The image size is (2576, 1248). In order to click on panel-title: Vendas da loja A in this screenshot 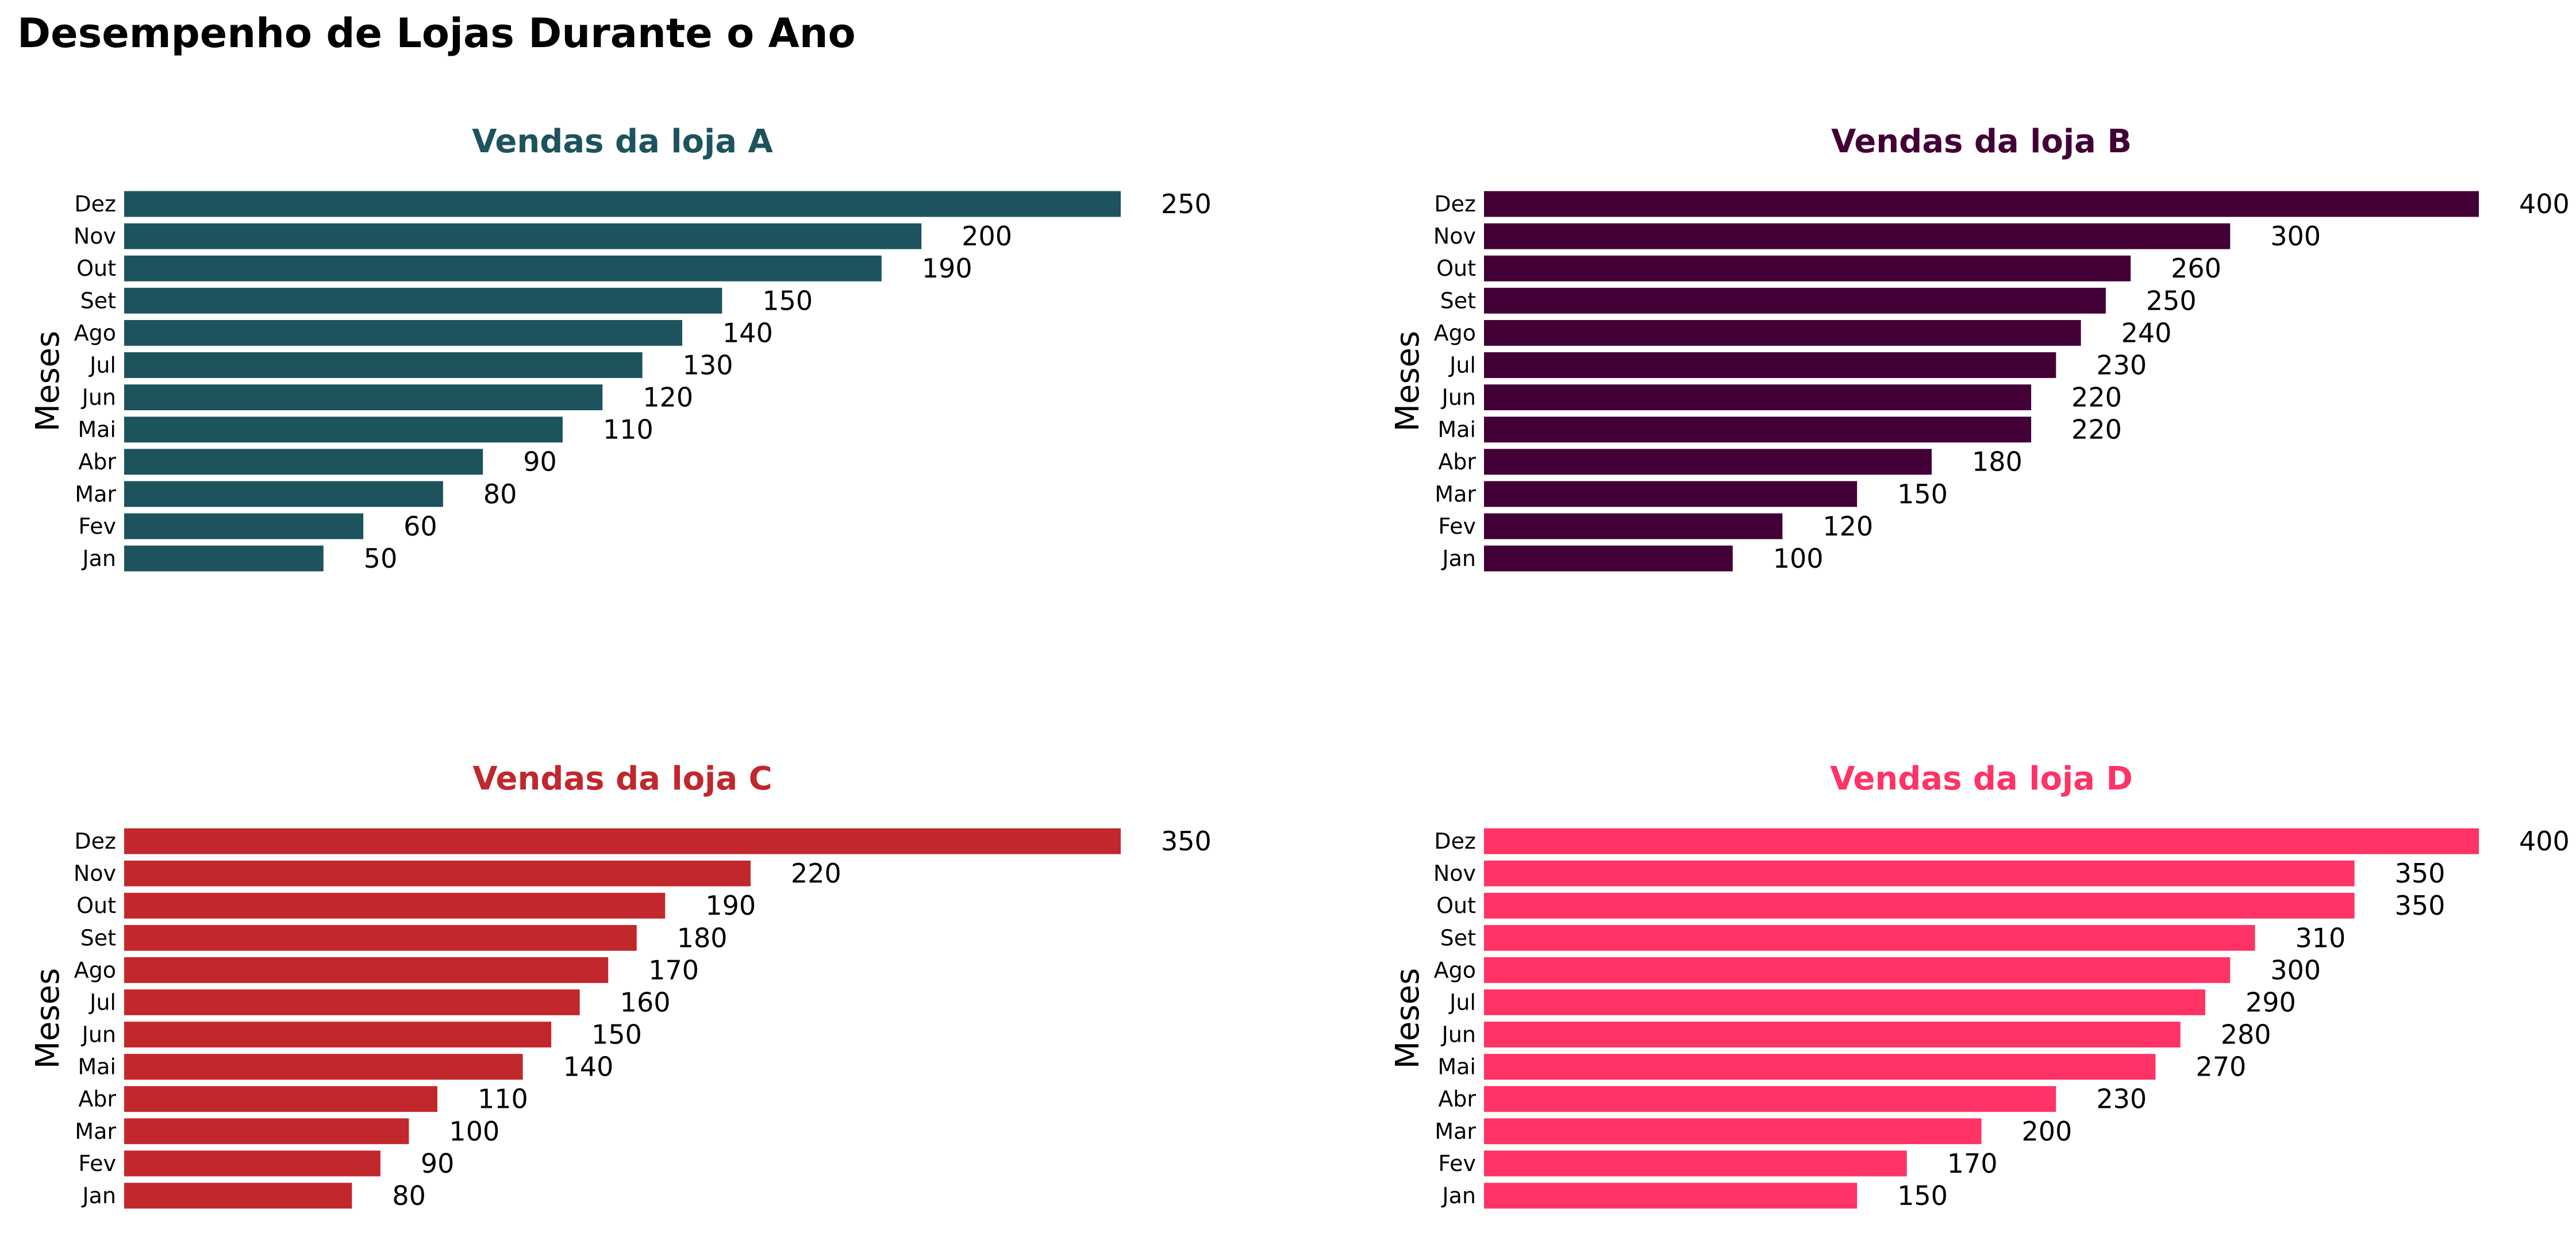, I will do `click(622, 141)`.